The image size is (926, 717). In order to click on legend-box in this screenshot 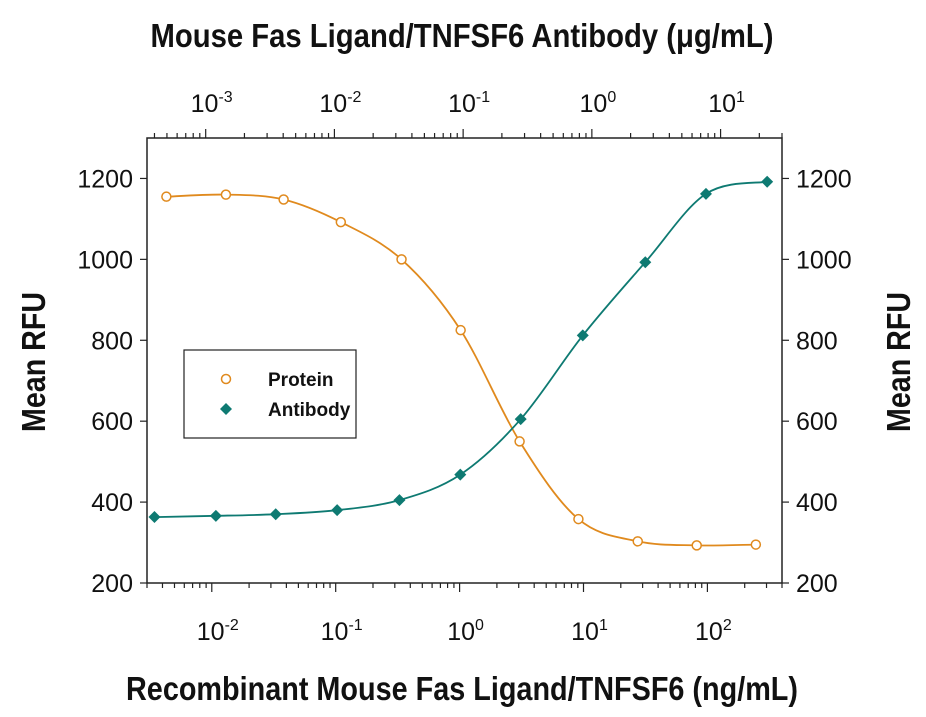, I will do `click(270, 394)`.